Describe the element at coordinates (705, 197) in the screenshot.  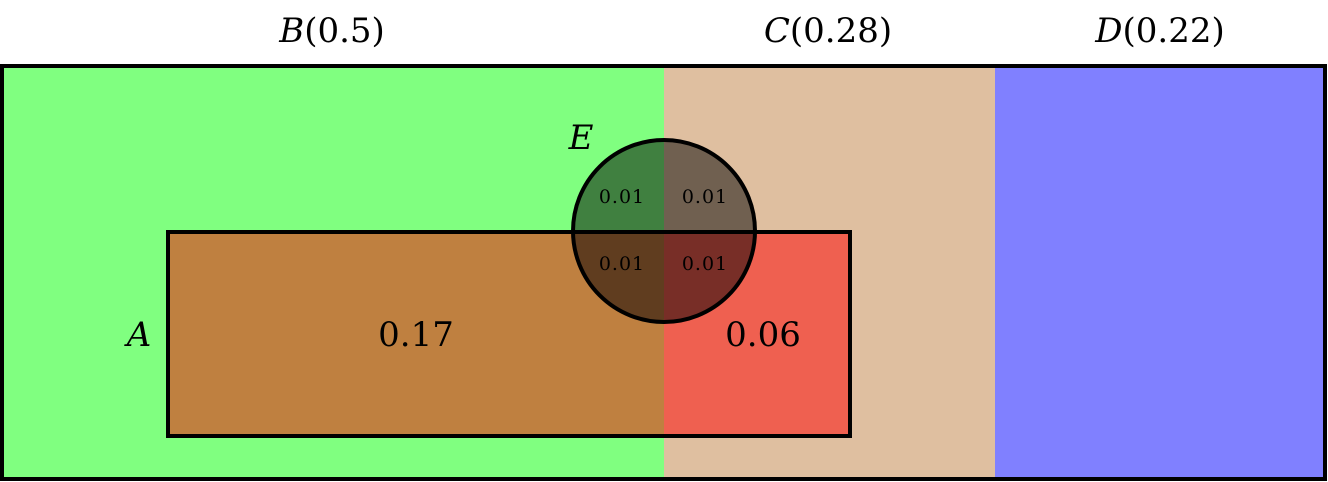
I see `value-e-in-c-top: 0.01` at that location.